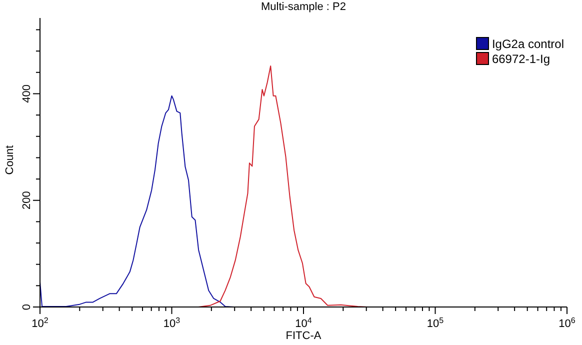 The image size is (582, 345). I want to click on legend-label: 66972-1-Ig, so click(521, 59).